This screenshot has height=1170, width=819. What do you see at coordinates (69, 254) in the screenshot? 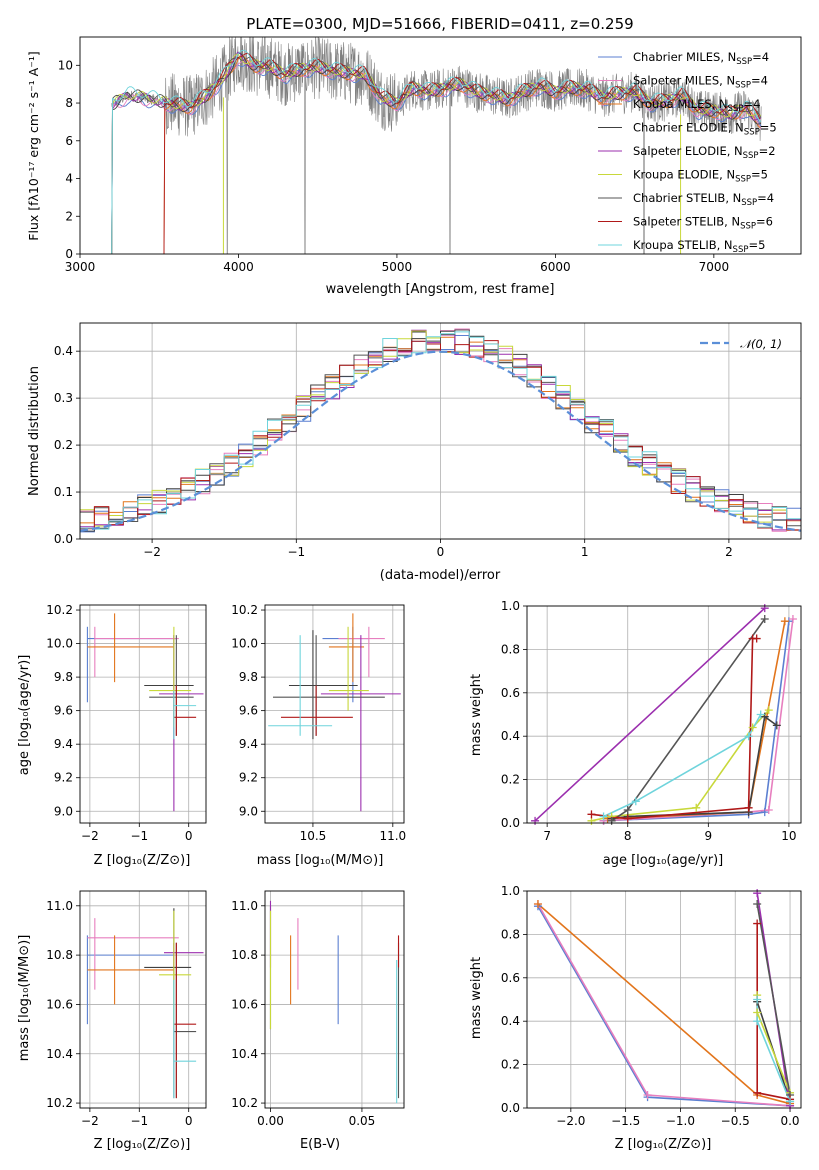
I see `spectrum-ytick-label: 0` at bounding box center [69, 254].